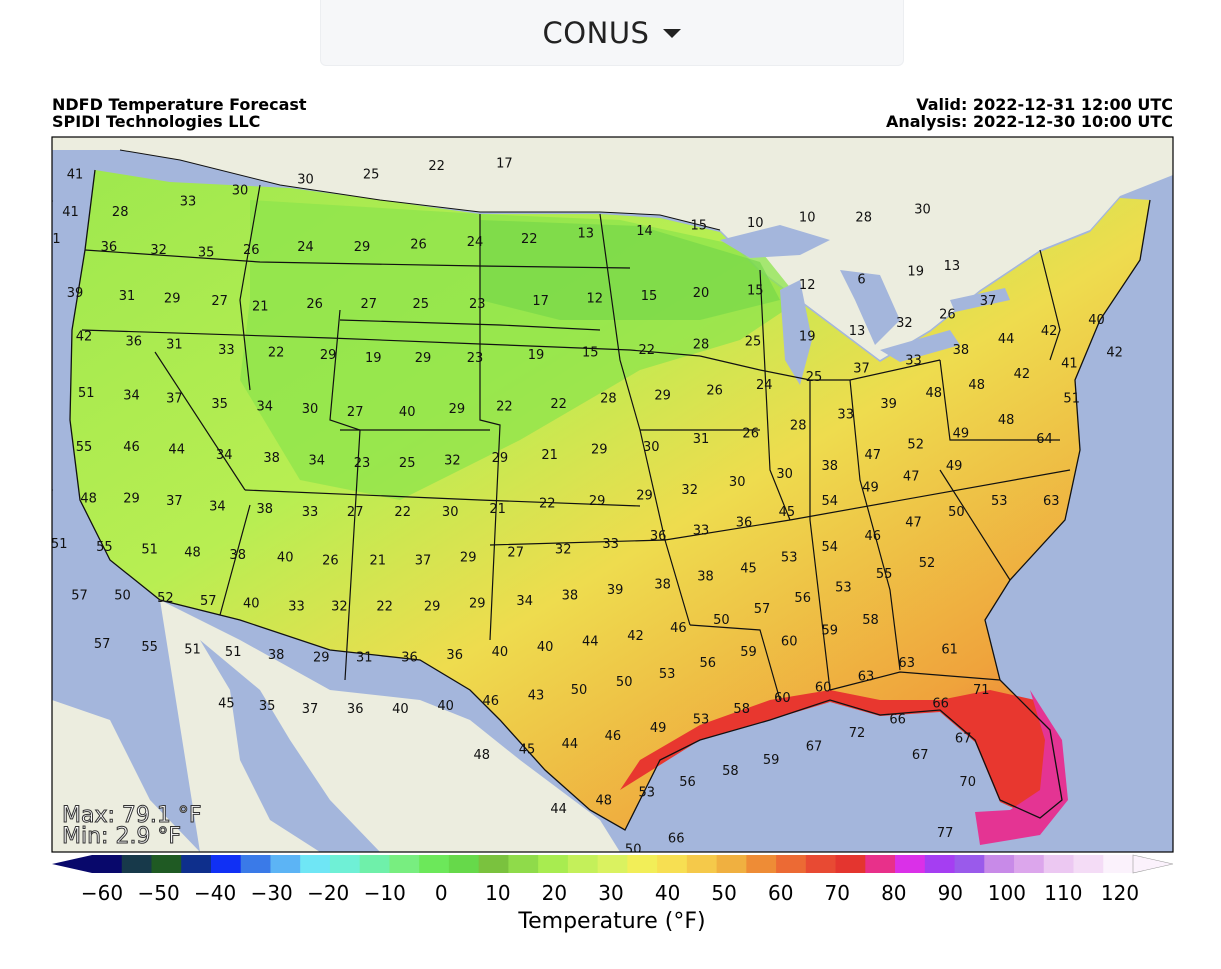 Image resolution: width=1221 pixels, height=969 pixels. I want to click on temperature-label: 17, so click(540, 301).